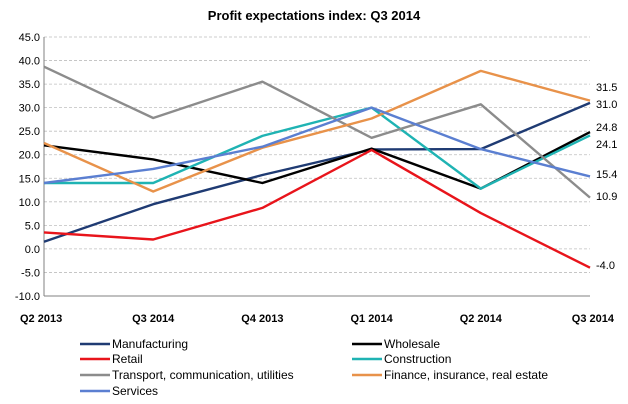  Describe the element at coordinates (203, 375) in the screenshot. I see `legend-label: Transport, communication, utilities` at that location.